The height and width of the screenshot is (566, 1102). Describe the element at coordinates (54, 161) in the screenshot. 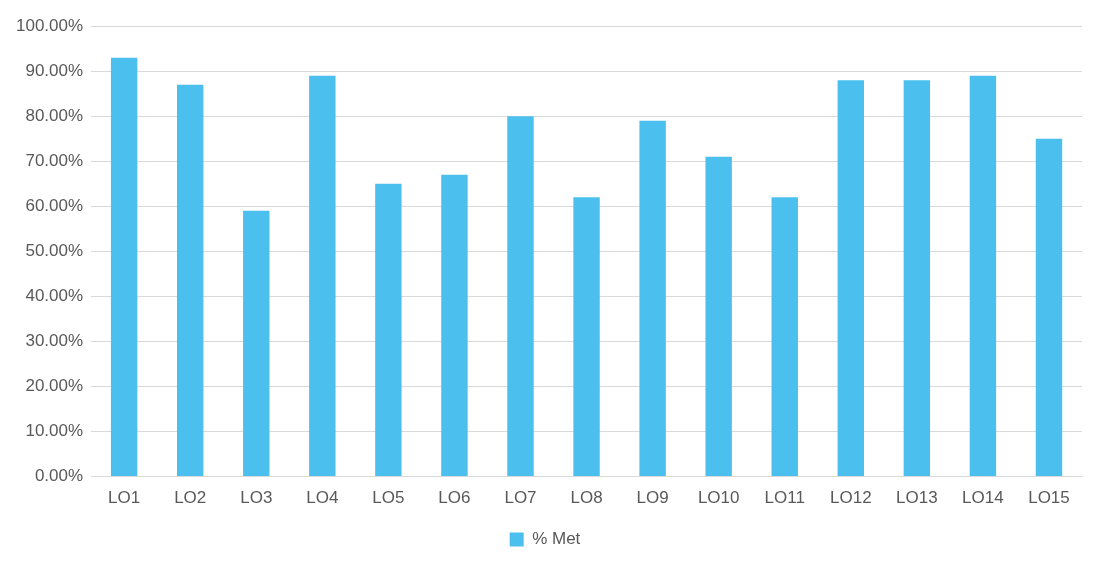

I see `y-tick-label: 70.00%` at that location.